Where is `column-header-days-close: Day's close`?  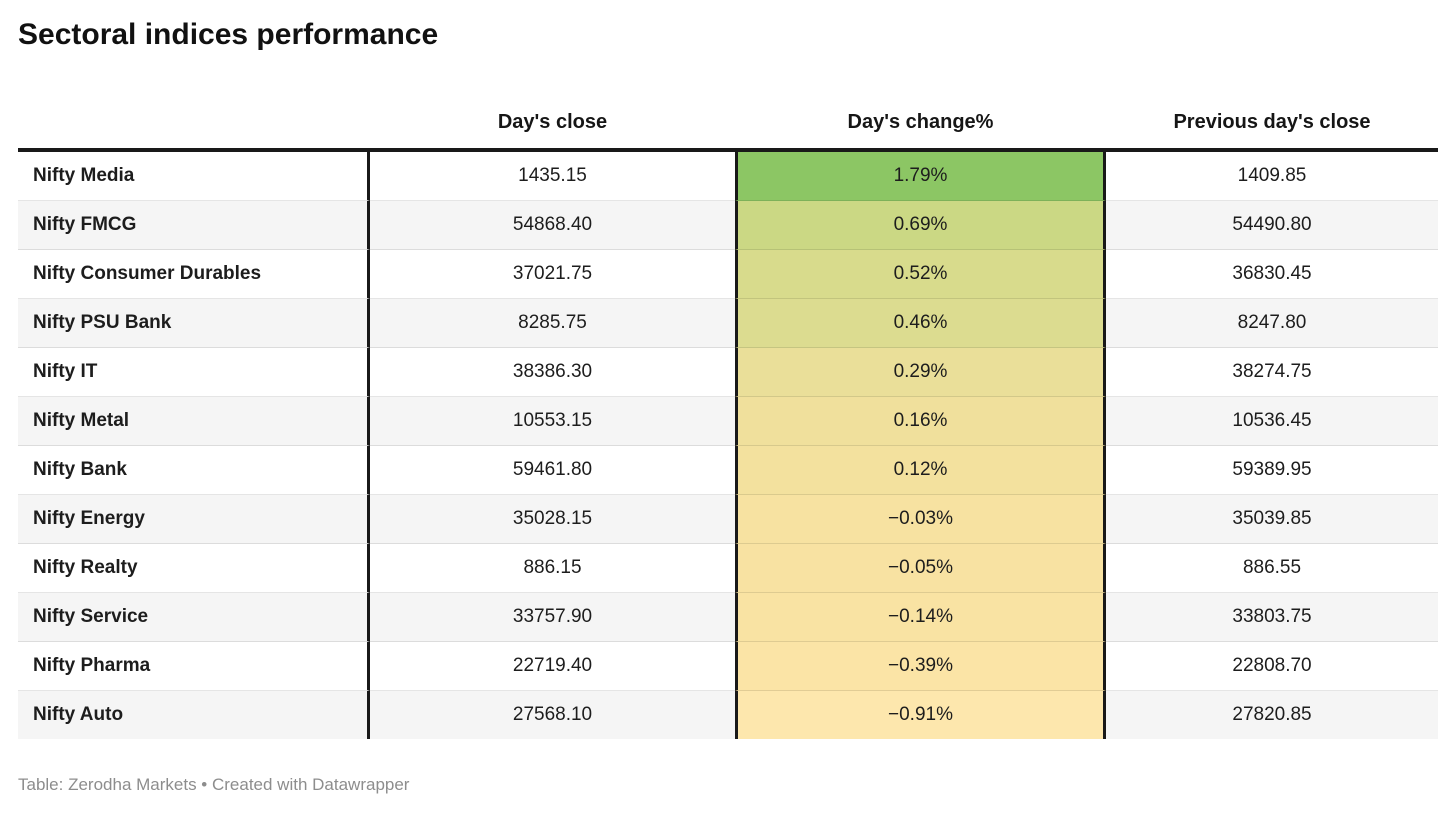 column-header-days-close: Day's close is located at coordinates (552, 102).